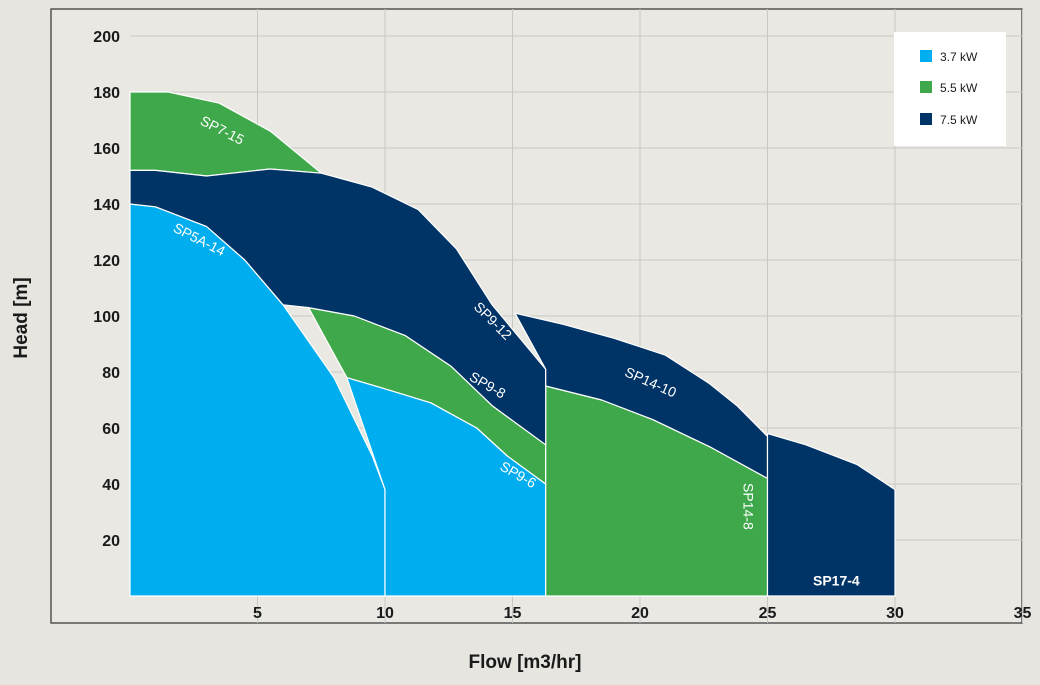 The height and width of the screenshot is (685, 1040). What do you see at coordinates (106, 317) in the screenshot?
I see `y-tick-label-100: 100` at bounding box center [106, 317].